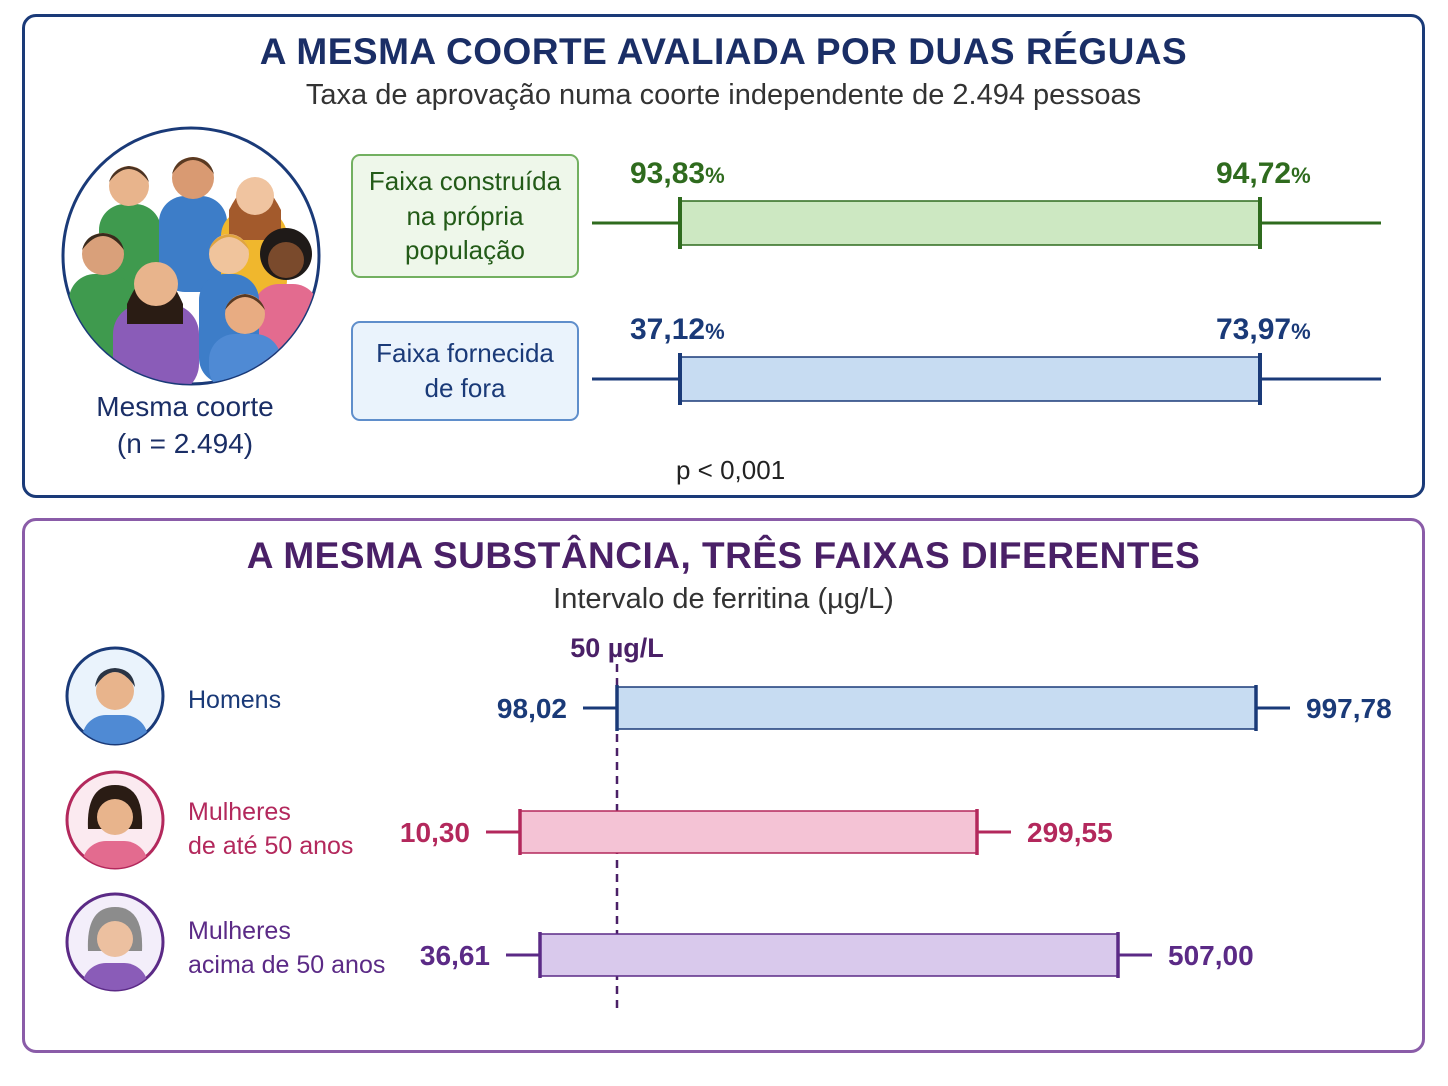  Describe the element at coordinates (115, 696) in the screenshot. I see `man-avatar-icon` at that location.